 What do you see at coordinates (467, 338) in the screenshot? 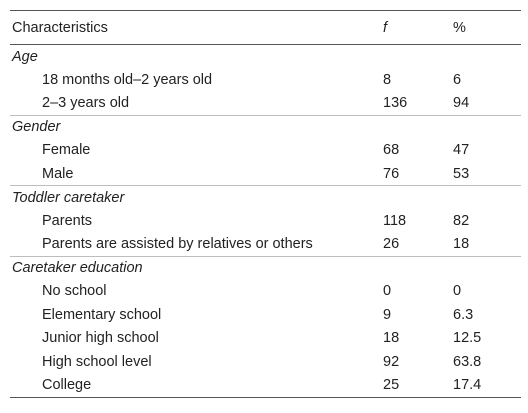
I see `row-percent: 12.5` at bounding box center [467, 338].